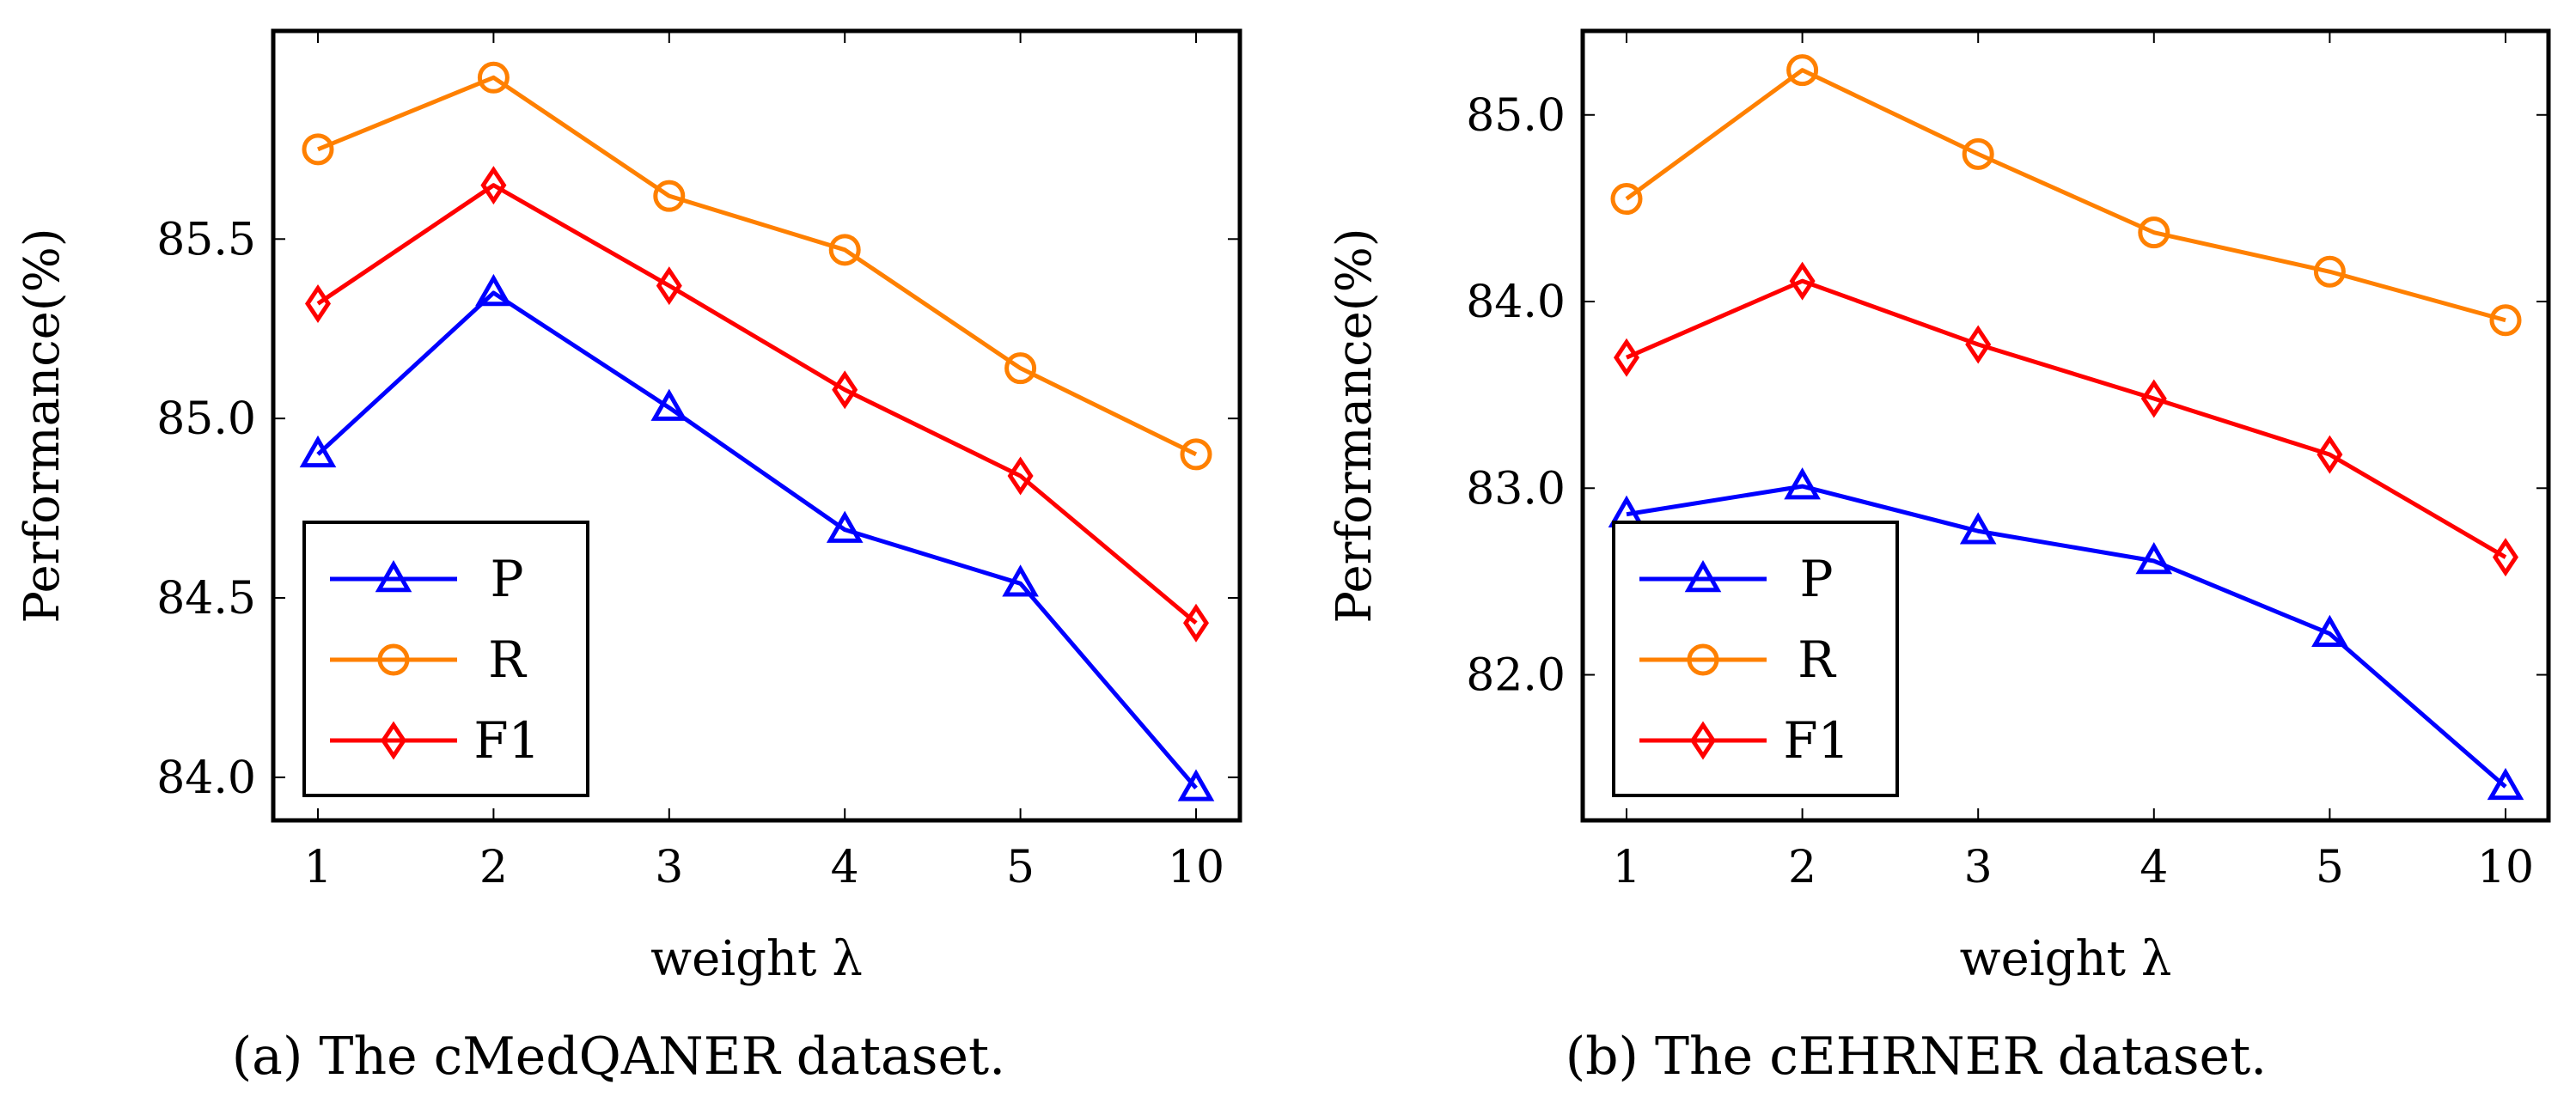 The image size is (2576, 1109). What do you see at coordinates (206, 240) in the screenshot?
I see `y-tick-label: 85.5` at bounding box center [206, 240].